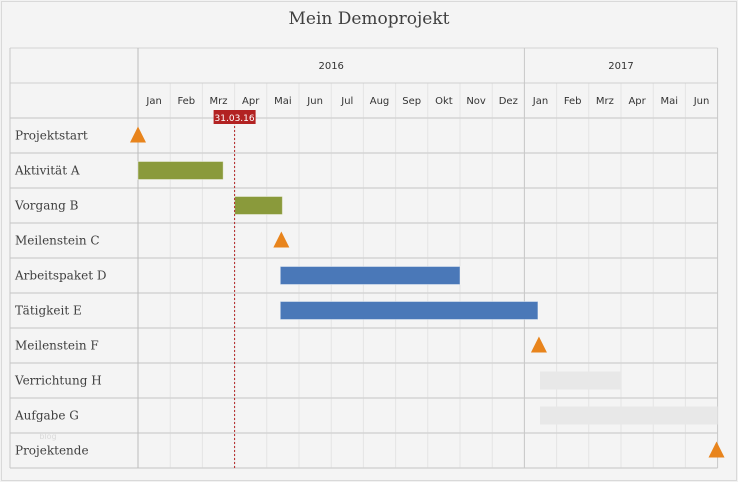  What do you see at coordinates (57, 346) in the screenshot?
I see `task-label: Meilenstein F` at bounding box center [57, 346].